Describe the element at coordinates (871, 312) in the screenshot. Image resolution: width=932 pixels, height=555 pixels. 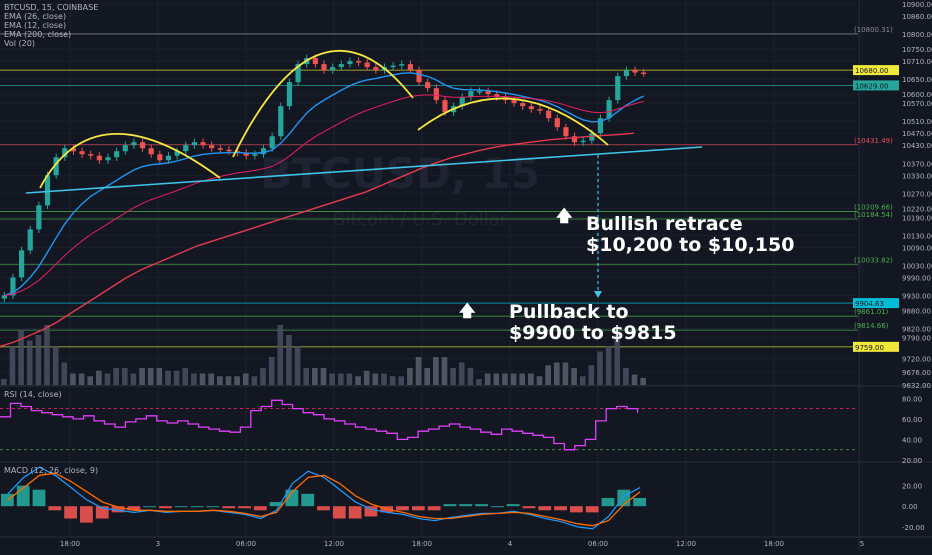
I see `price-level-label: (9861.01)` at that location.